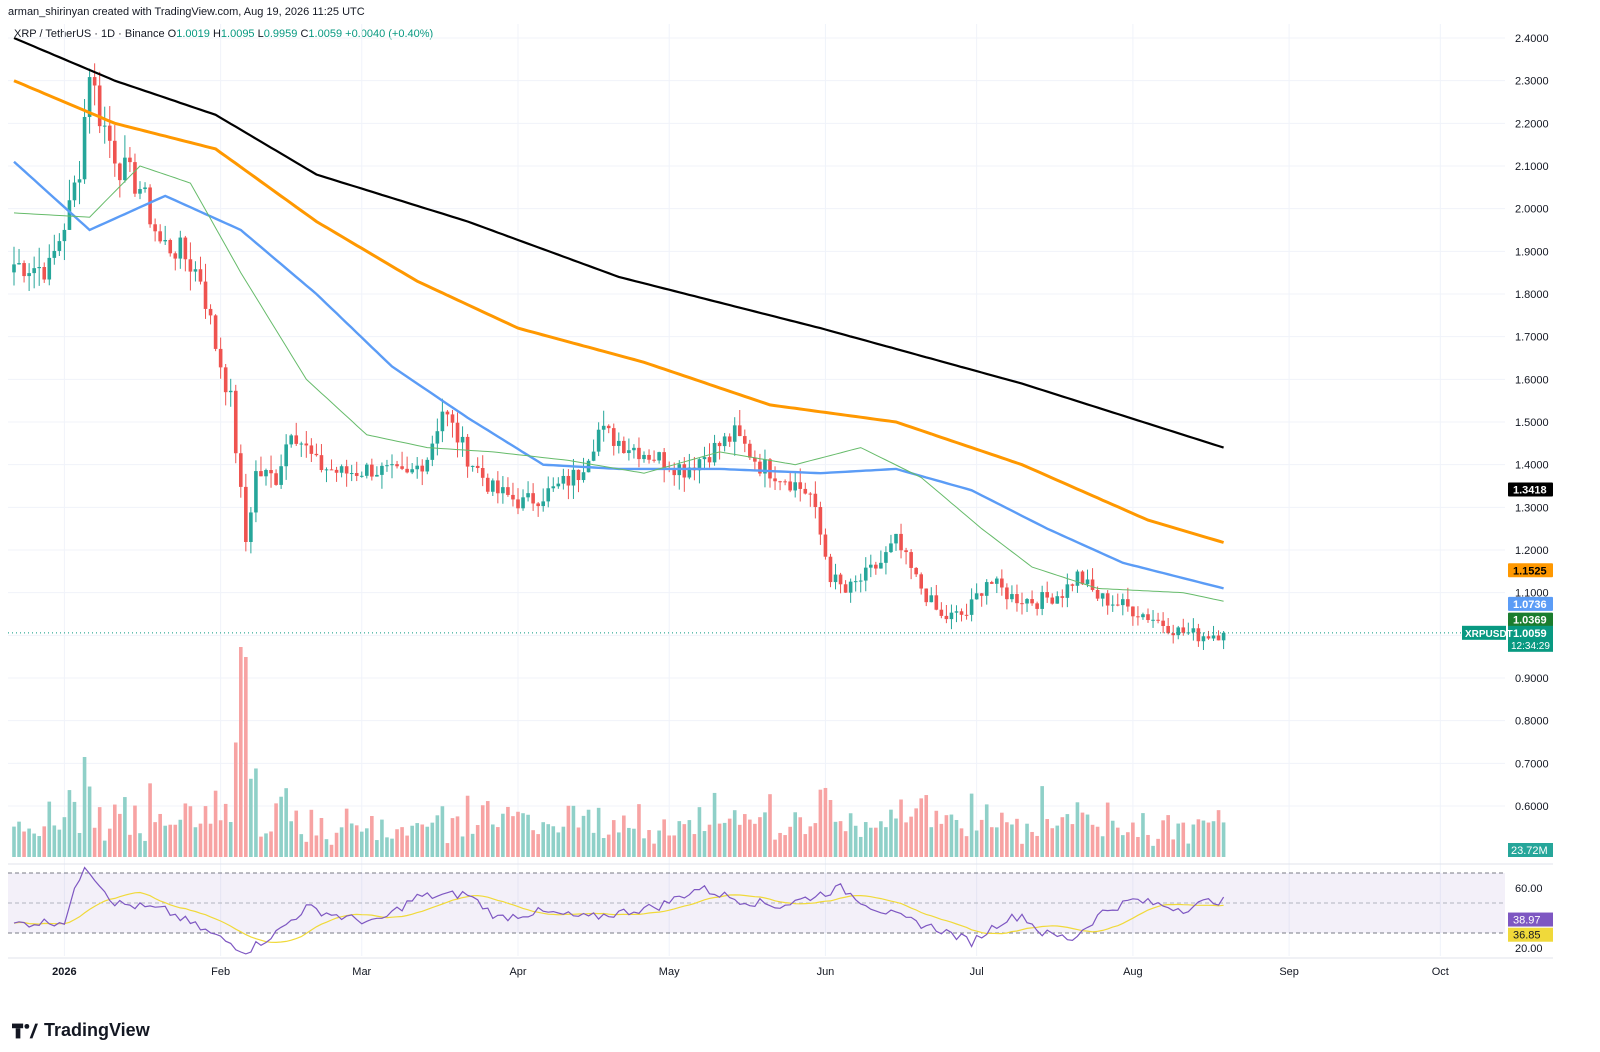  What do you see at coordinates (1529, 889) in the screenshot?
I see `rsi-level-label: 60.00` at bounding box center [1529, 889].